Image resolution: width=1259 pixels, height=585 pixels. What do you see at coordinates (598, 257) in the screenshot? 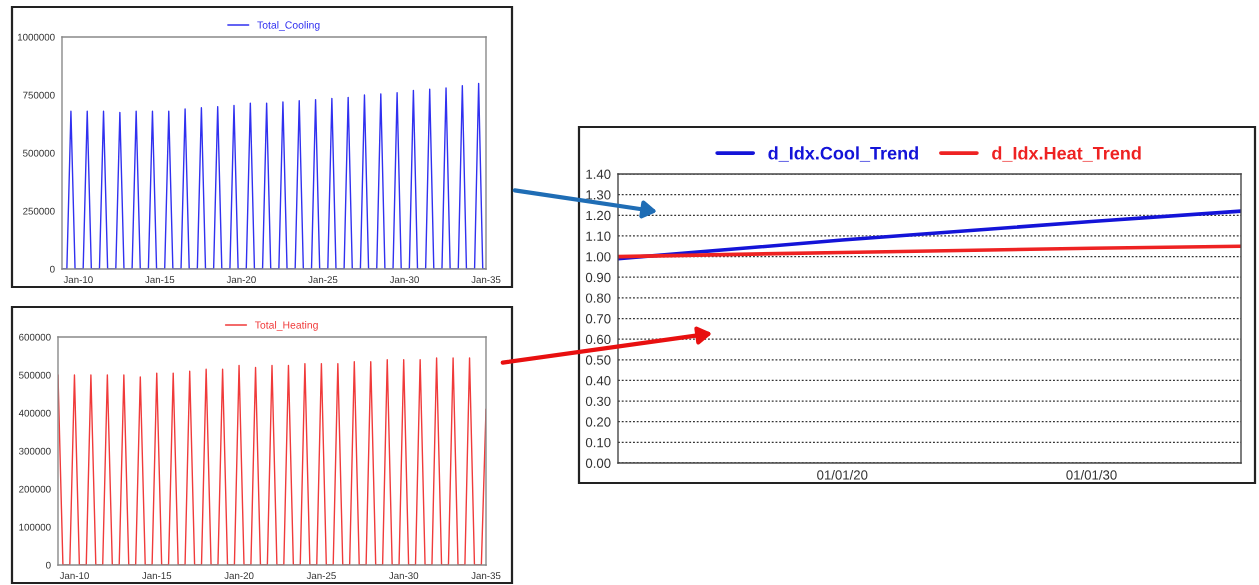
I see `y-tick-label: 1.00` at bounding box center [598, 257].